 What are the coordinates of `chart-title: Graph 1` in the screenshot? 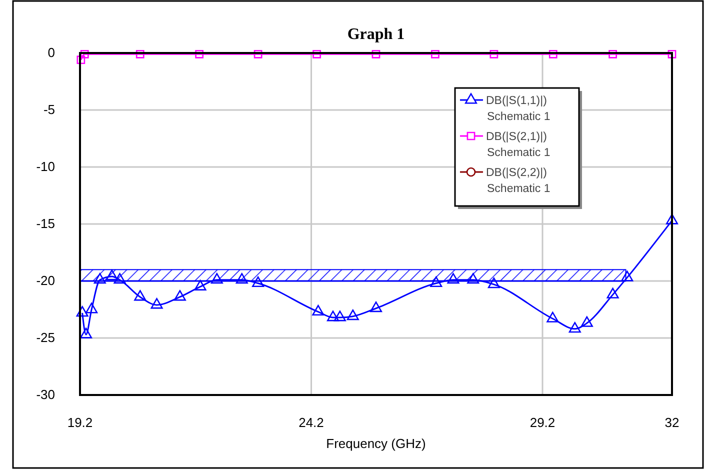 It's located at (376, 34).